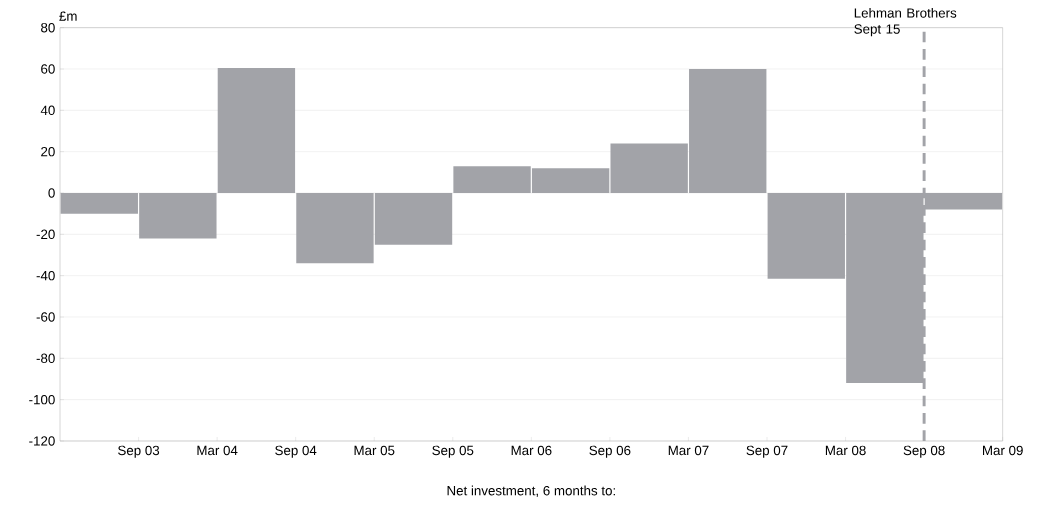 The image size is (1045, 506). I want to click on x-tick-label: Mar 09, so click(1003, 450).